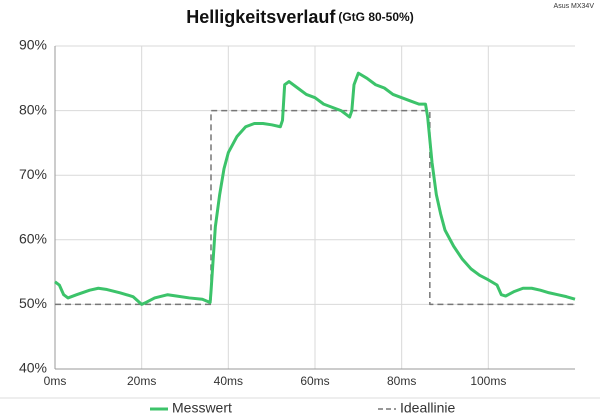  What do you see at coordinates (202, 408) in the screenshot?
I see `legend-label: Messwert` at bounding box center [202, 408].